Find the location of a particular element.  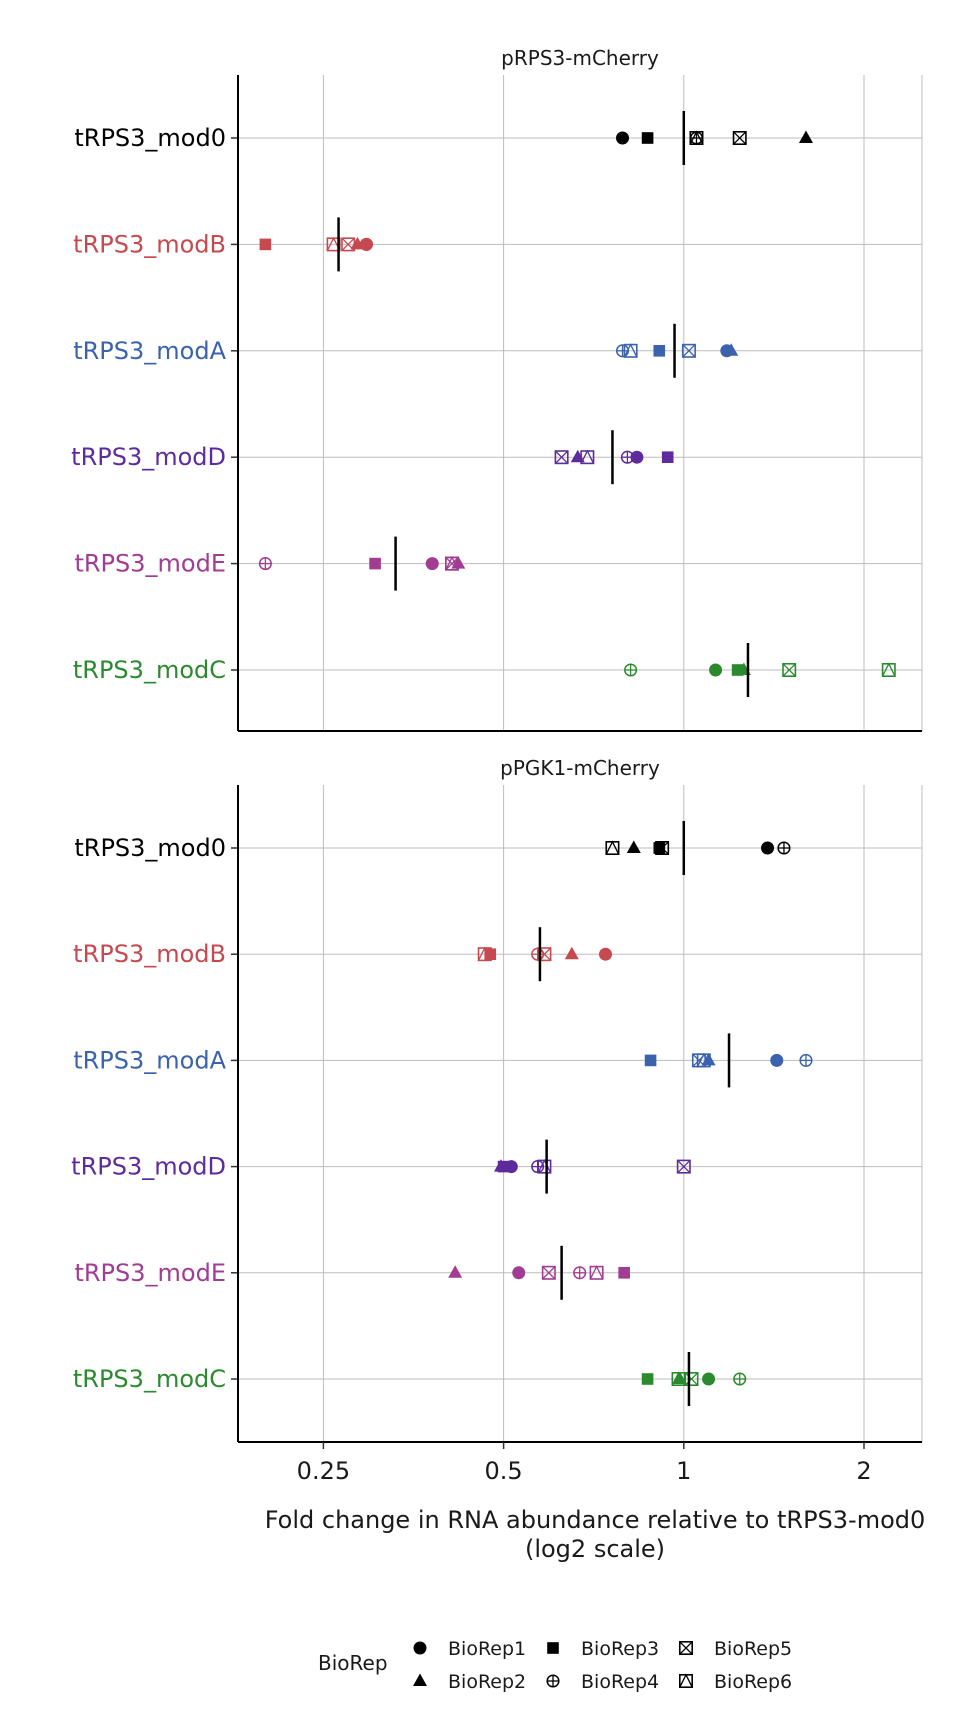

legend-item: BioRep5 is located at coordinates (735, 1649).